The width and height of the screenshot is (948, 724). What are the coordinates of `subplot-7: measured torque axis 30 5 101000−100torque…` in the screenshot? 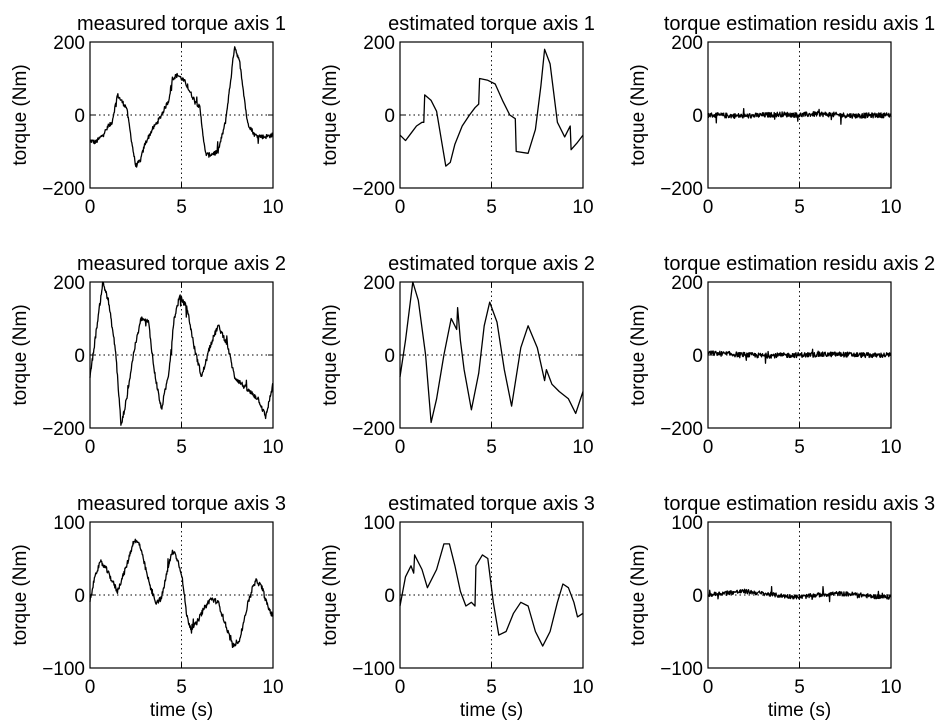 It's located at (148, 607).